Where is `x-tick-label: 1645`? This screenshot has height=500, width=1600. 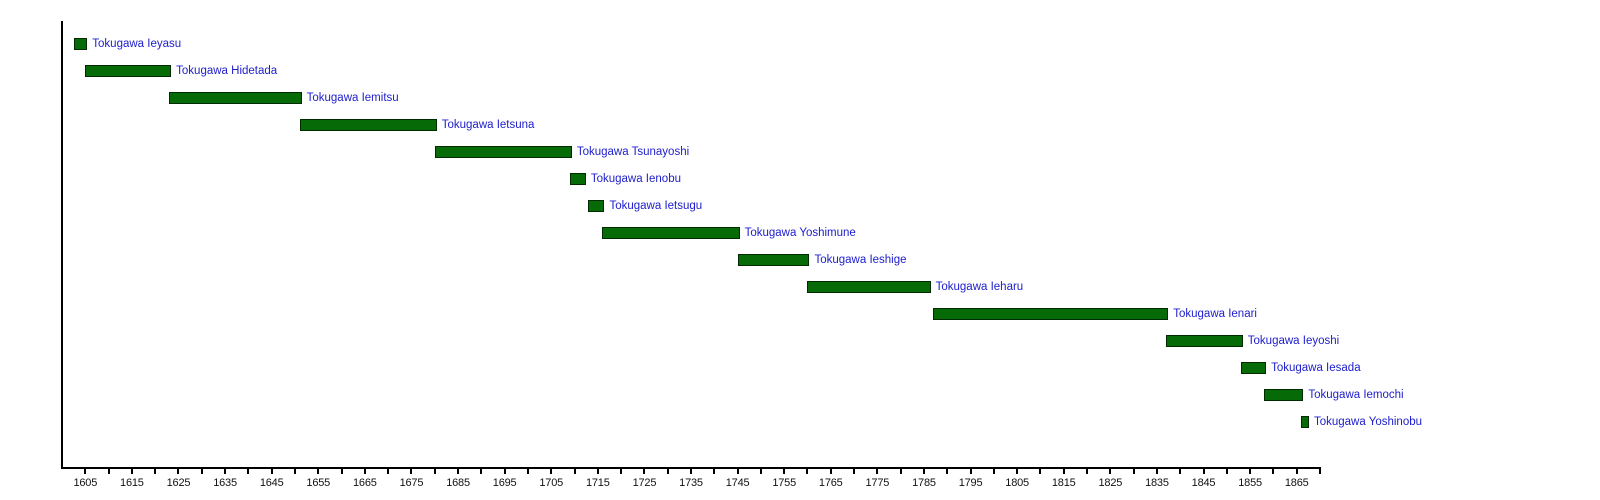
x-tick-label: 1645 is located at coordinates (271, 483).